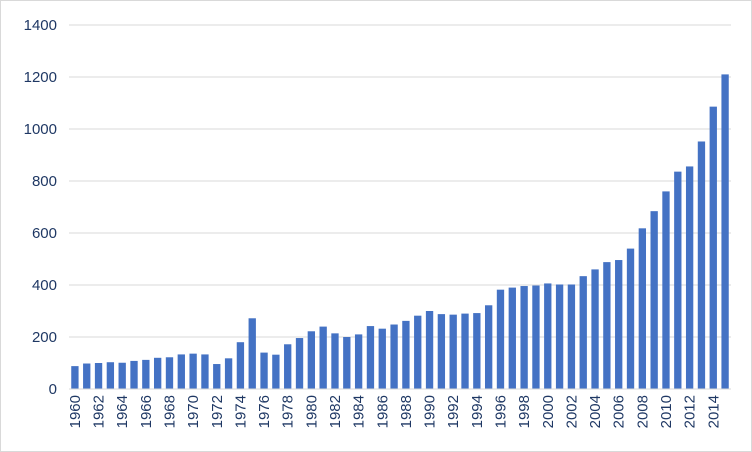 The height and width of the screenshot is (452, 752). I want to click on bar-2009, so click(654, 300).